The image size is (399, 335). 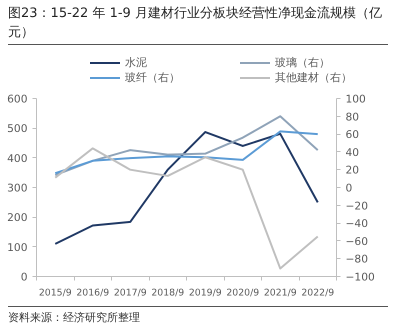 I want to click on y-tick-label: 400, so click(x=17, y=158).